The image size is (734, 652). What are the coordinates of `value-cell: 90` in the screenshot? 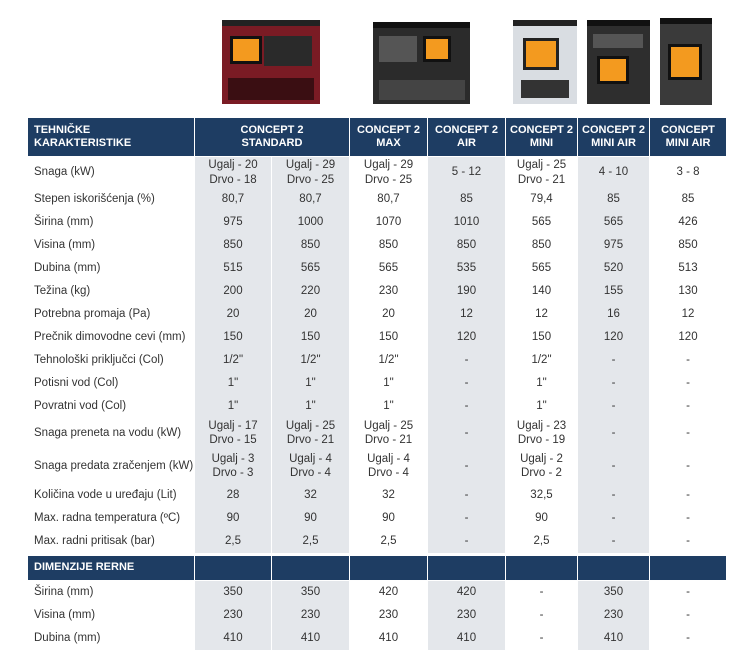 It's located at (311, 518).